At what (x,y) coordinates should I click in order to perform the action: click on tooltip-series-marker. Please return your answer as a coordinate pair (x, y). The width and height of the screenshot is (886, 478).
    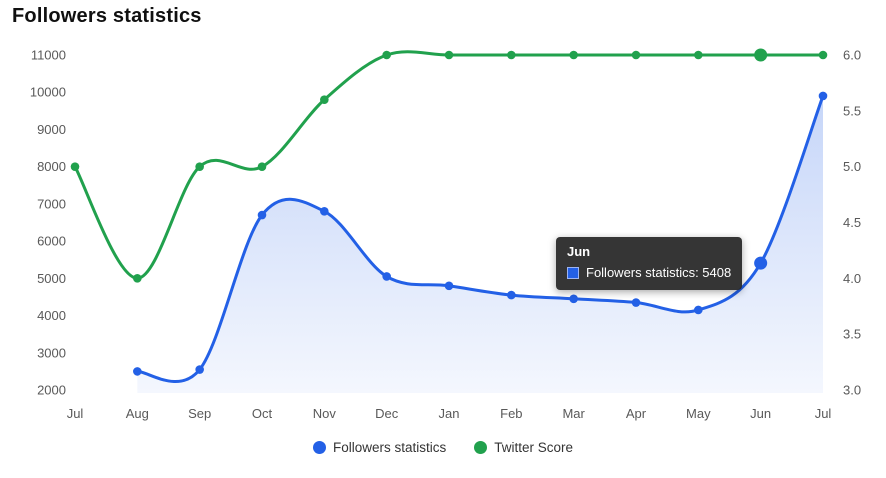
    Looking at the image, I should click on (573, 273).